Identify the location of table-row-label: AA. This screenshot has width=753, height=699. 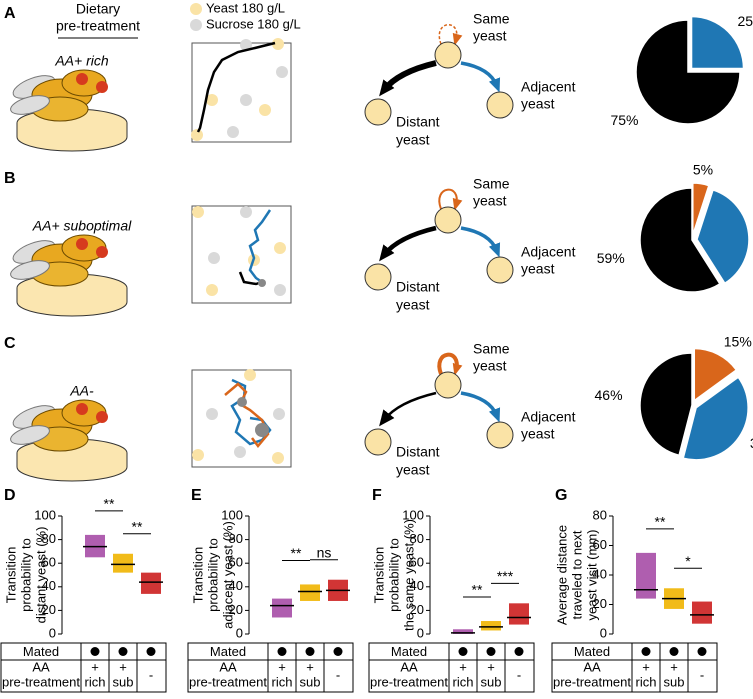
(228, 666).